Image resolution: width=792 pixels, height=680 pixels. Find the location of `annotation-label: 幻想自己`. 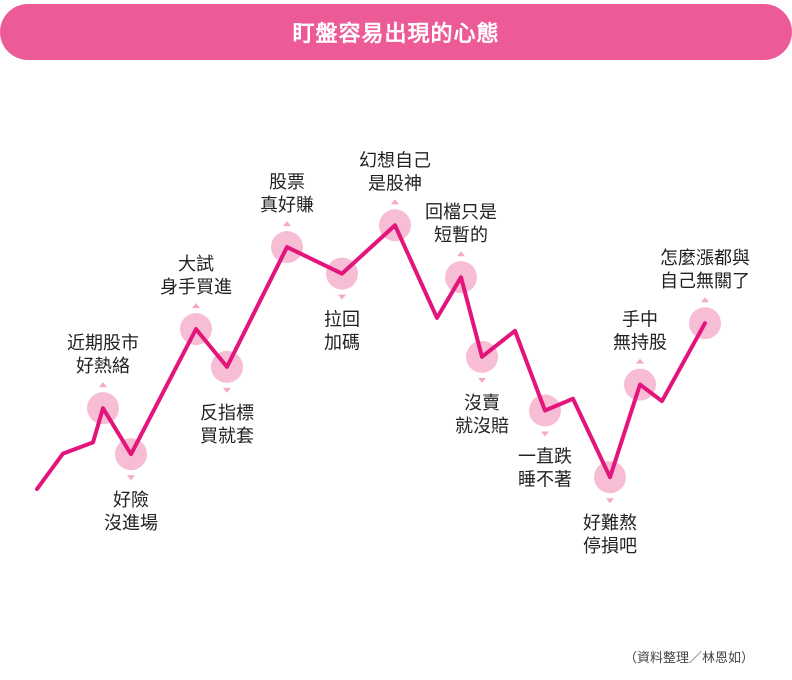

annotation-label: 幻想自己 is located at coordinates (395, 160).